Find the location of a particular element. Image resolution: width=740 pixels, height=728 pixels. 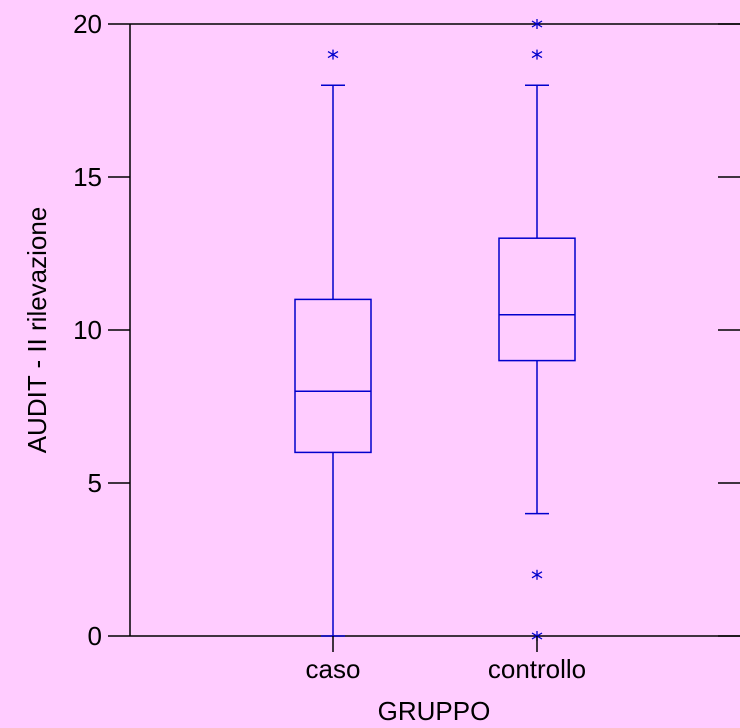

y-tick-label: 0 is located at coordinates (95, 636).